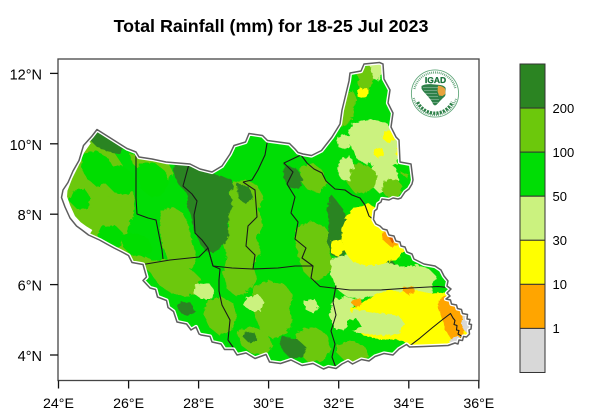  What do you see at coordinates (556, 328) in the screenshot?
I see `svg-text: 1` at bounding box center [556, 328].